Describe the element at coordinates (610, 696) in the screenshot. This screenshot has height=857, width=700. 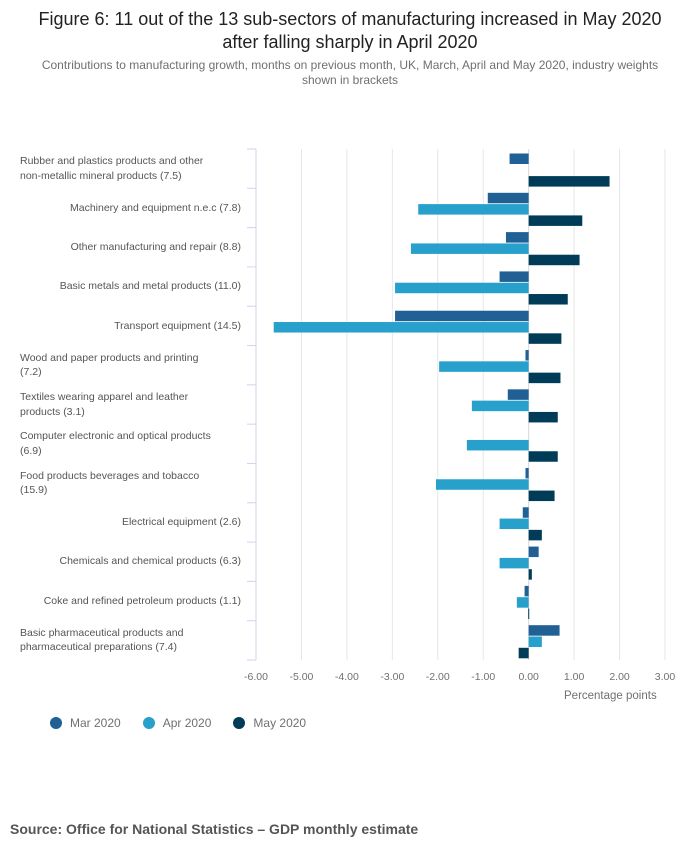
I see `x-axis-label: Percentage points` at that location.